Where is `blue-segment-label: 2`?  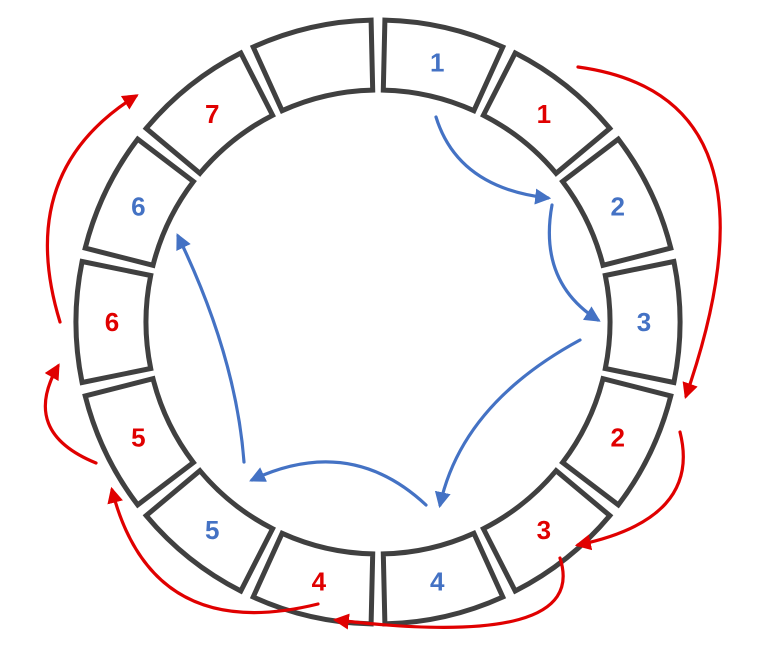
blue-segment-label: 2 is located at coordinates (617, 207).